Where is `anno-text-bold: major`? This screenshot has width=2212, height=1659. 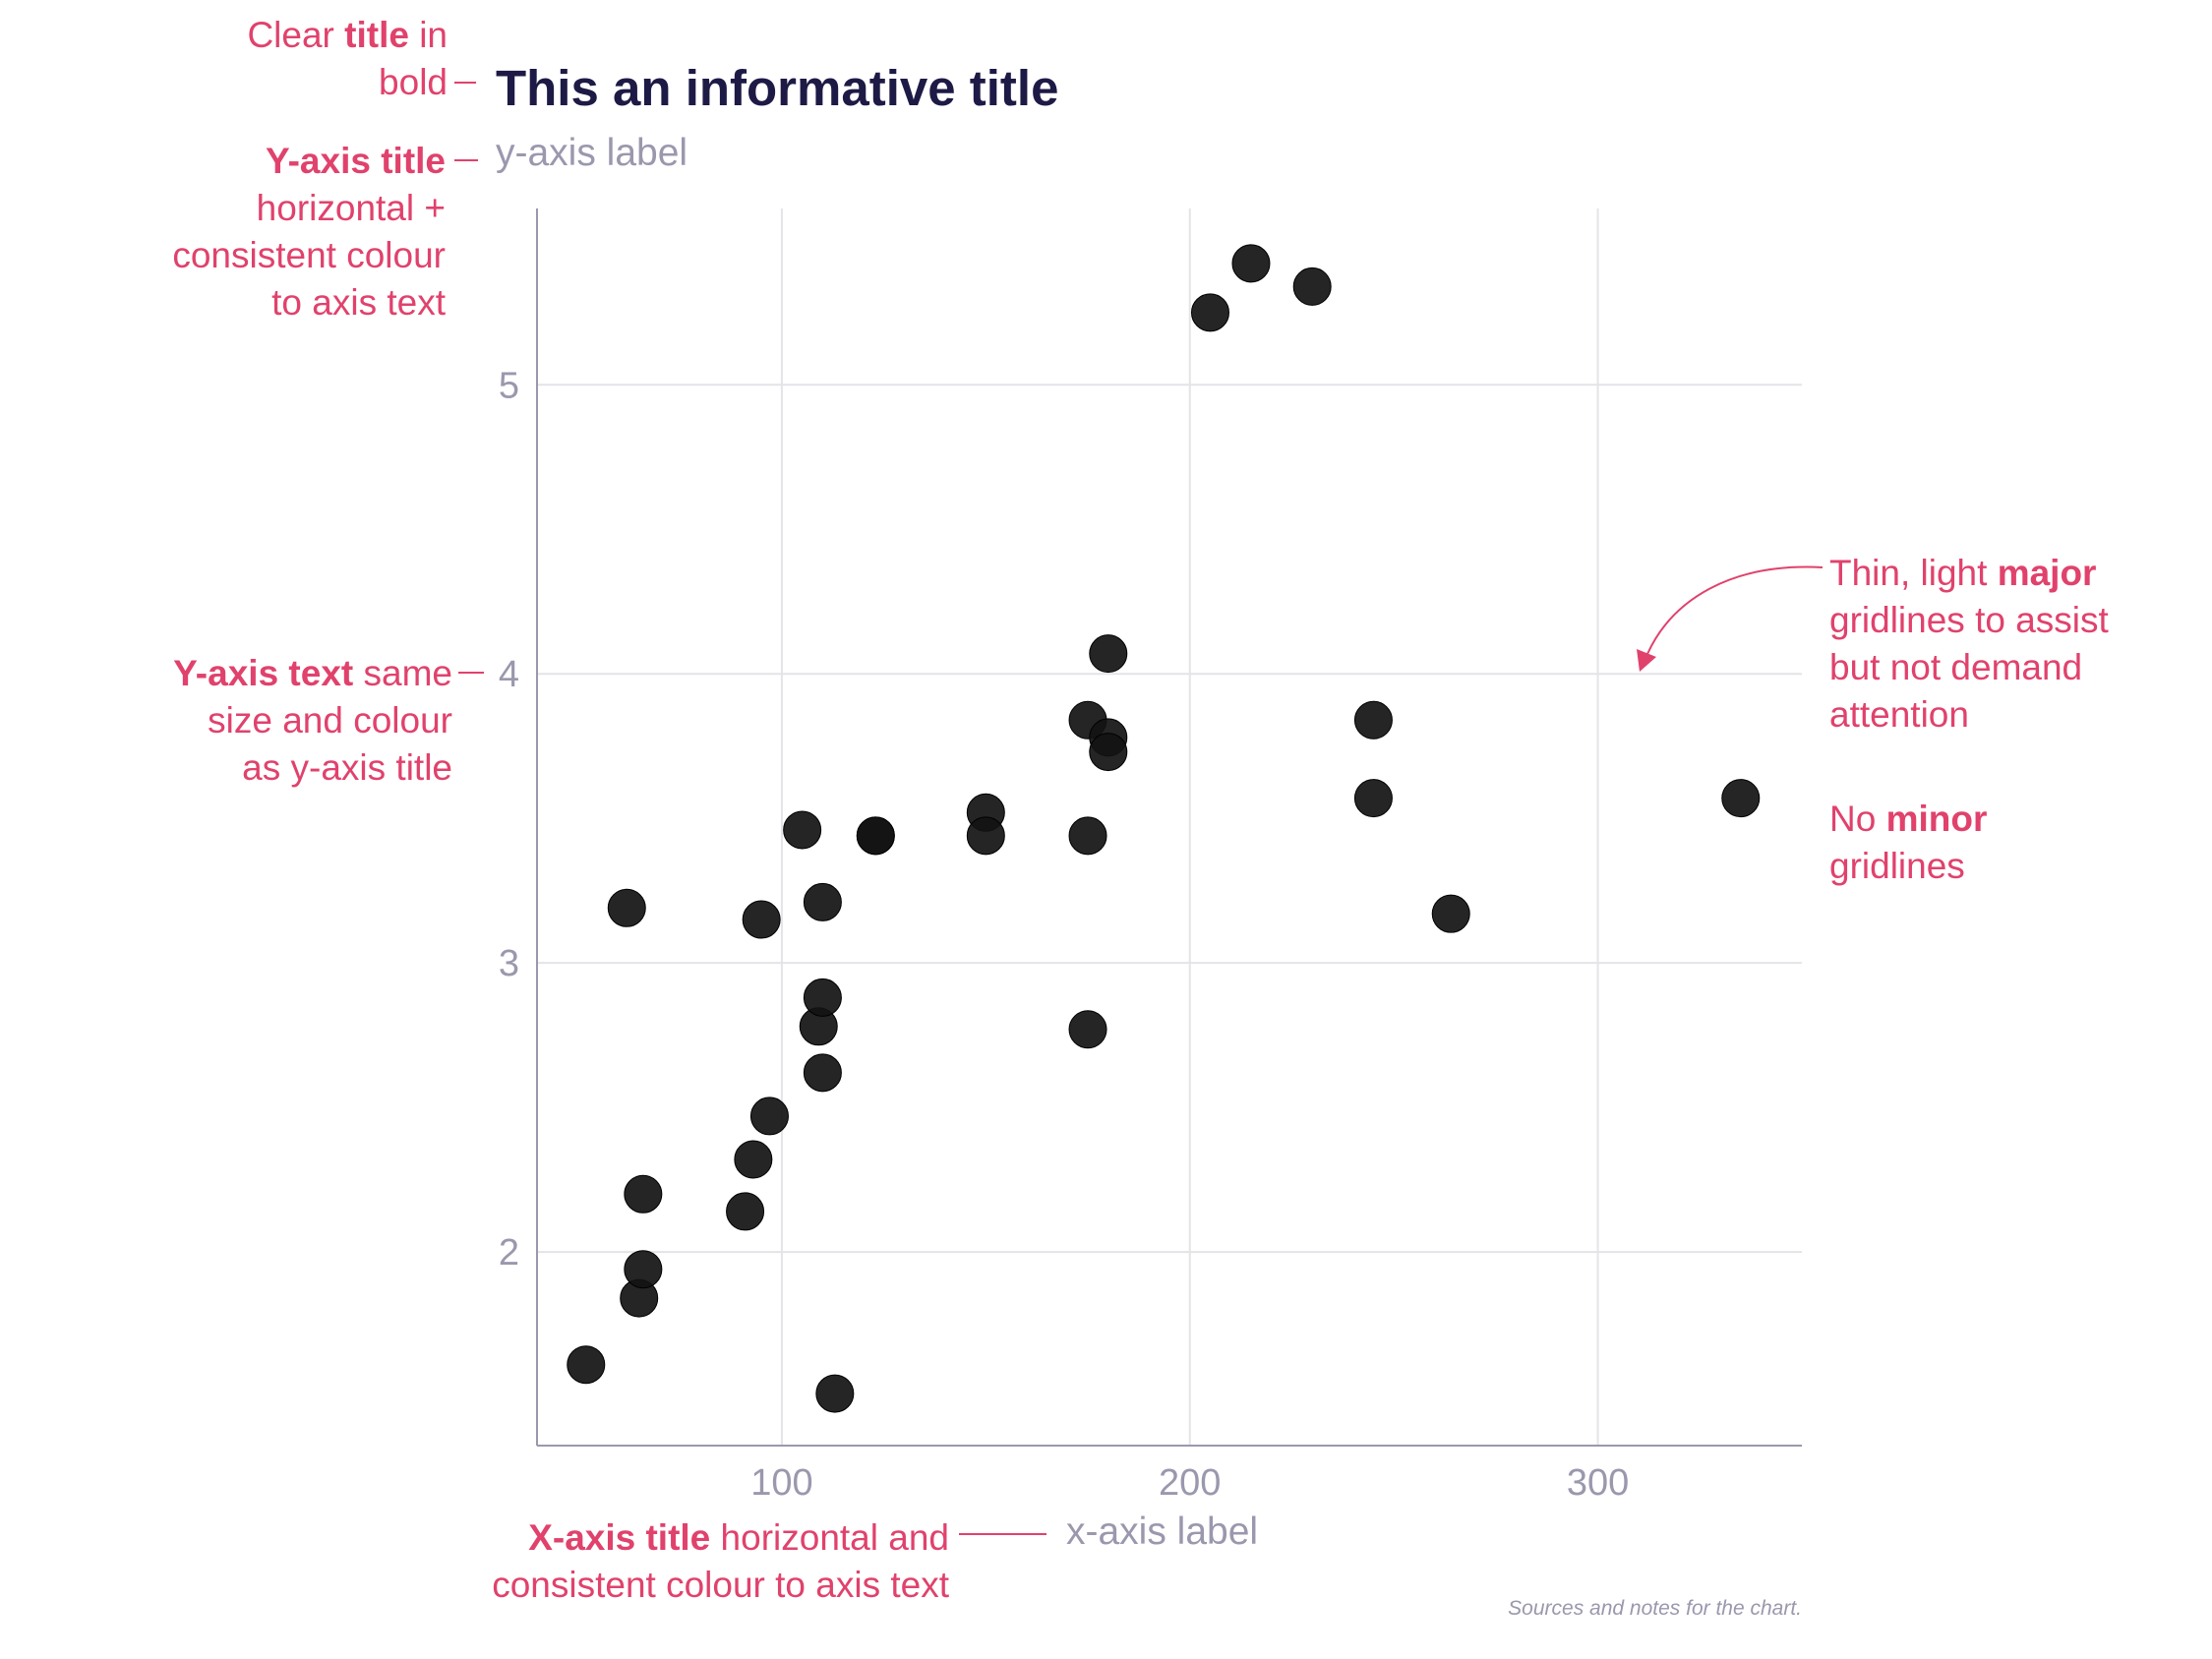 anno-text-bold: major is located at coordinates (2047, 573).